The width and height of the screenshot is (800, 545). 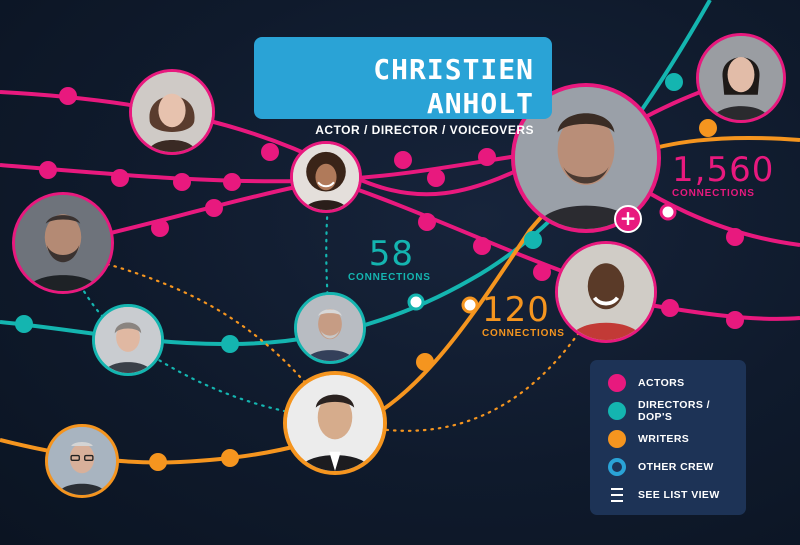 I want to click on writers-dot-icon, so click(x=617, y=439).